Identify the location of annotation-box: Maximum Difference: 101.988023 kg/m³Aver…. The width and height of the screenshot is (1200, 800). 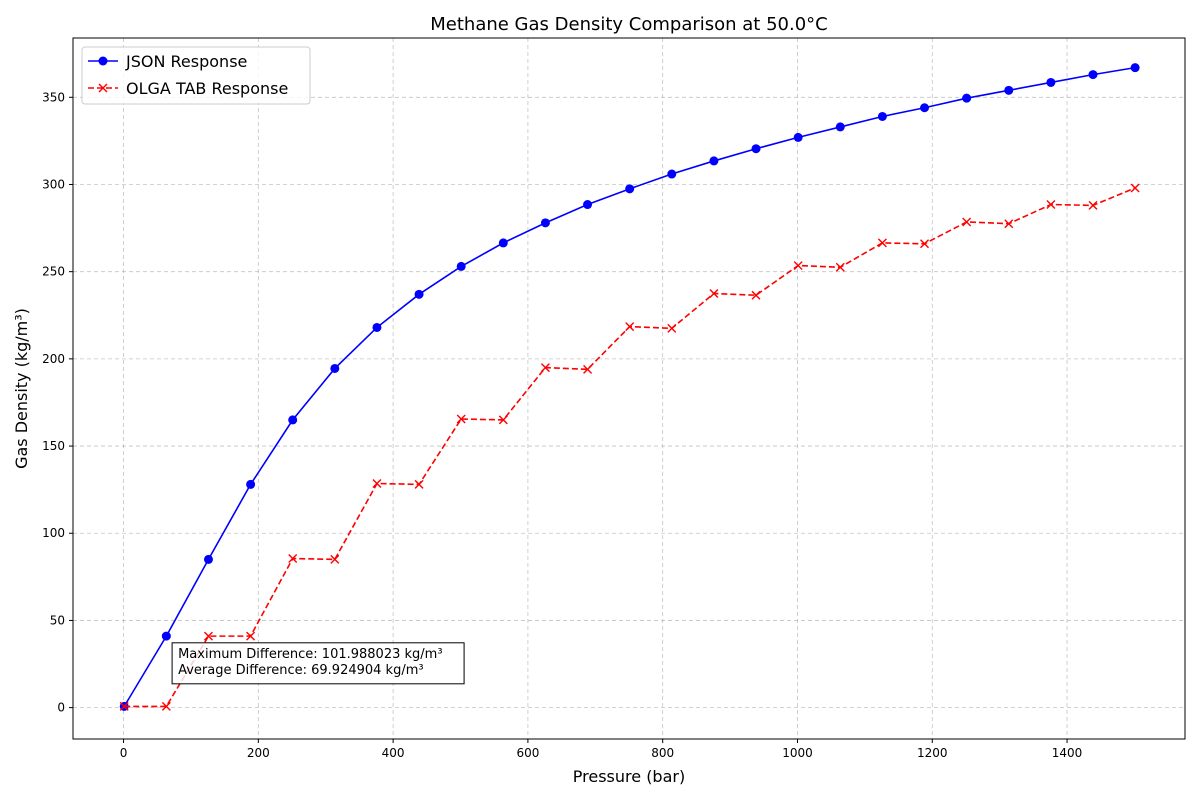
(318, 663).